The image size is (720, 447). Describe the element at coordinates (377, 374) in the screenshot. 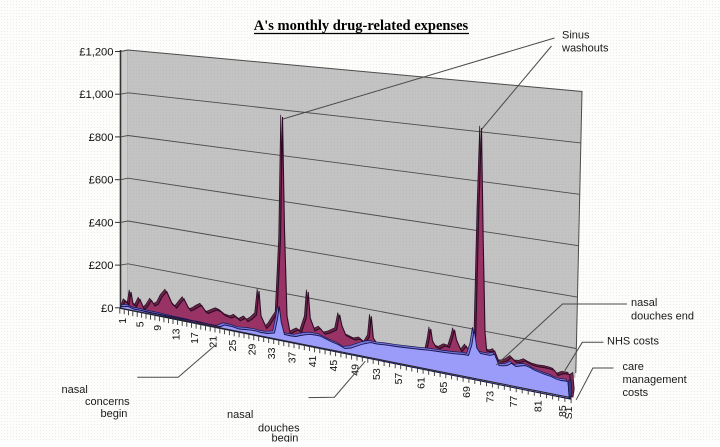

I see `svg-text: 53` at that location.